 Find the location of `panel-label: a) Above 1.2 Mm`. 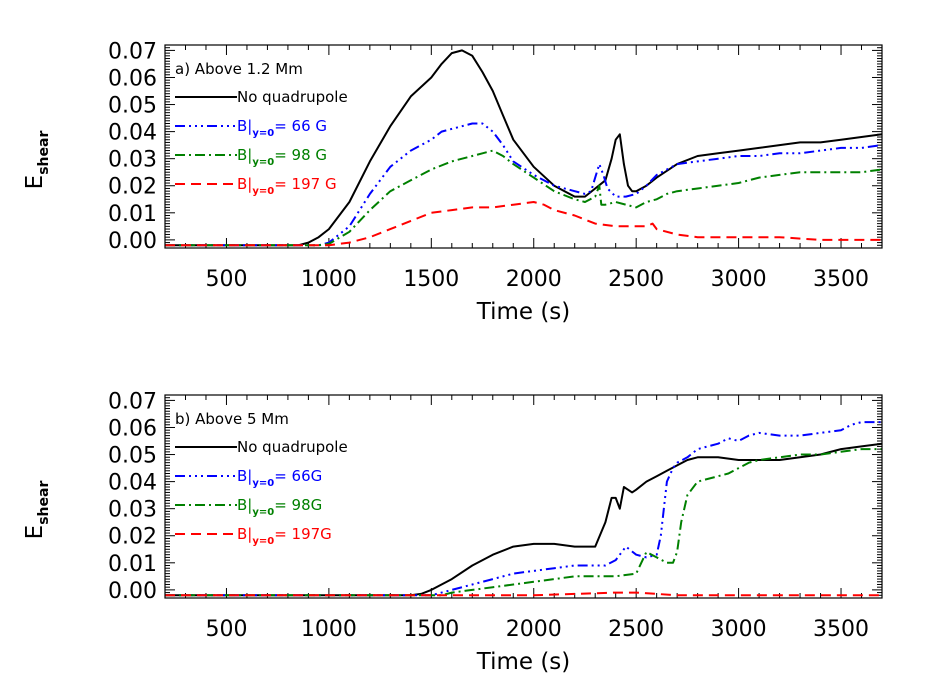

panel-label: a) Above 1.2 Mm is located at coordinates (239, 69).